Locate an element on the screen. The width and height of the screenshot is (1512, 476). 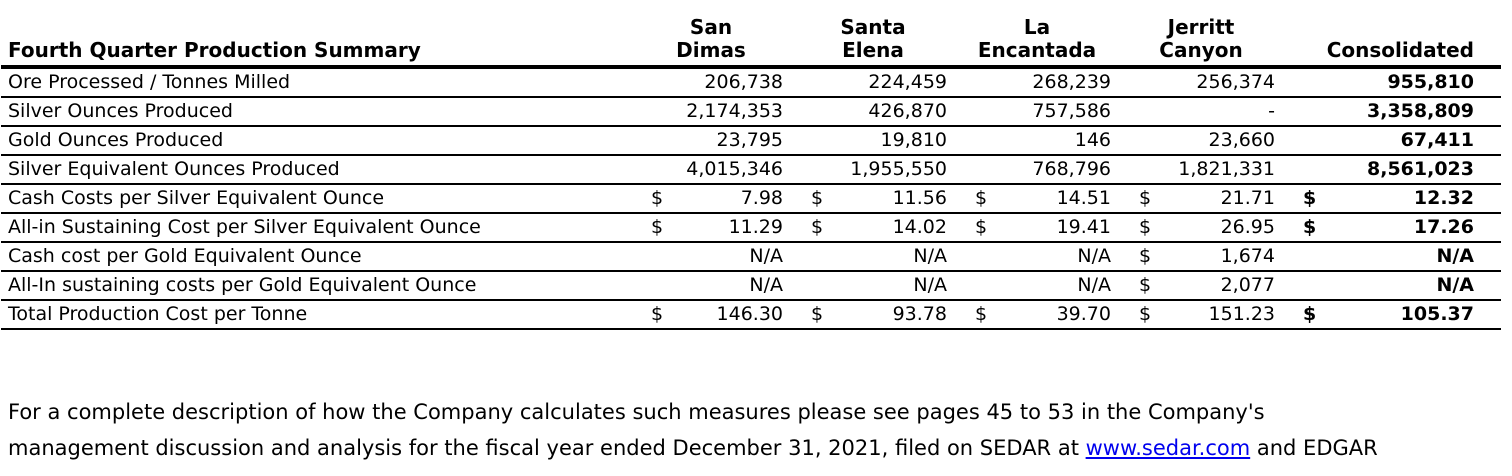
cell-value: $39.70 is located at coordinates (1037, 315).